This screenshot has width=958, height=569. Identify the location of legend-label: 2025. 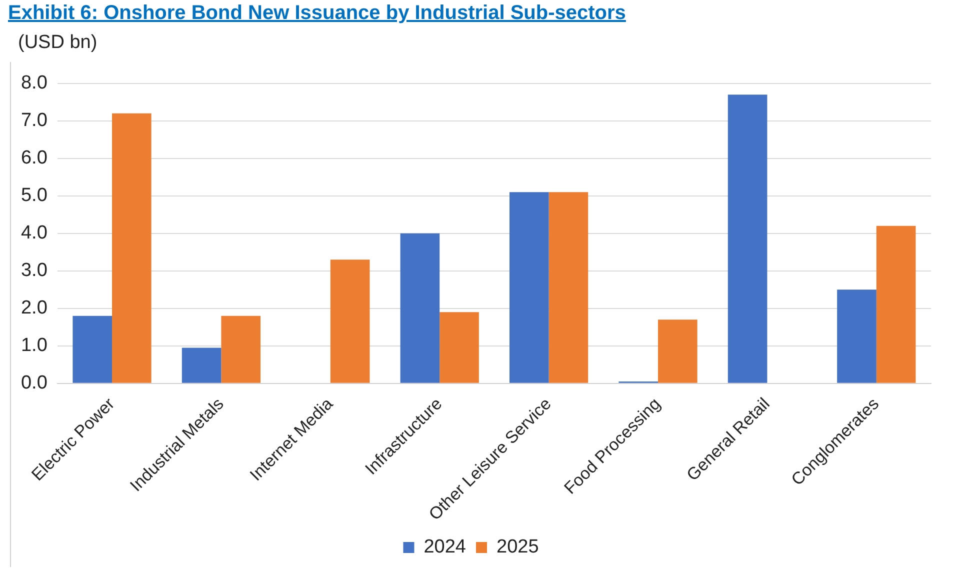
(517, 547).